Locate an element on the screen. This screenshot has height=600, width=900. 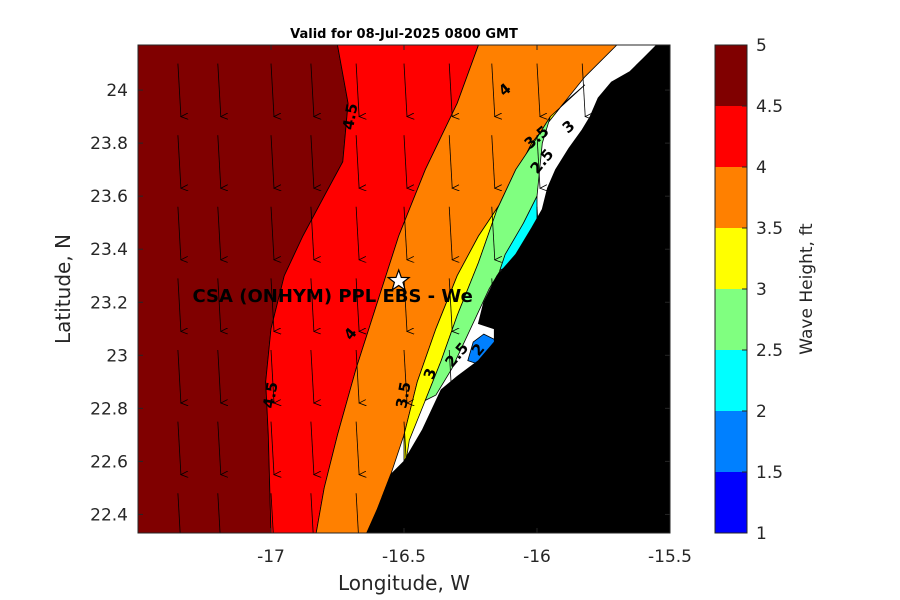
colorbar-tick-label: 1.5 is located at coordinates (769, 473).